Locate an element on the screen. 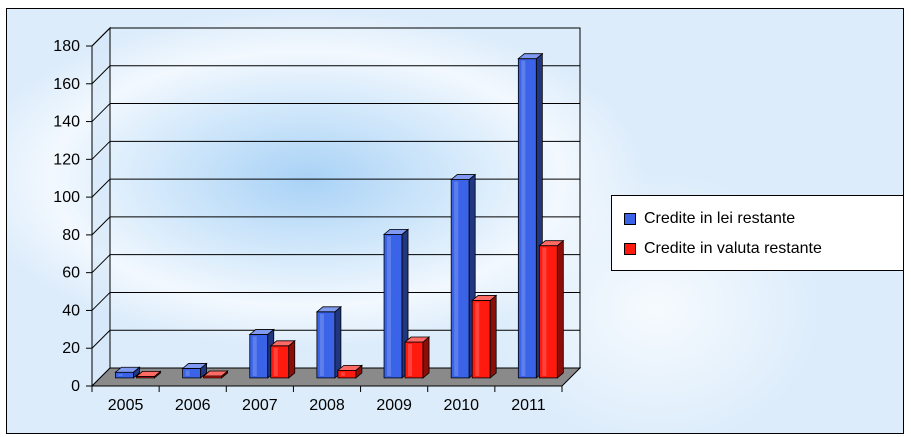 The image size is (911, 437). y-tick-label: 0 is located at coordinates (75, 386).